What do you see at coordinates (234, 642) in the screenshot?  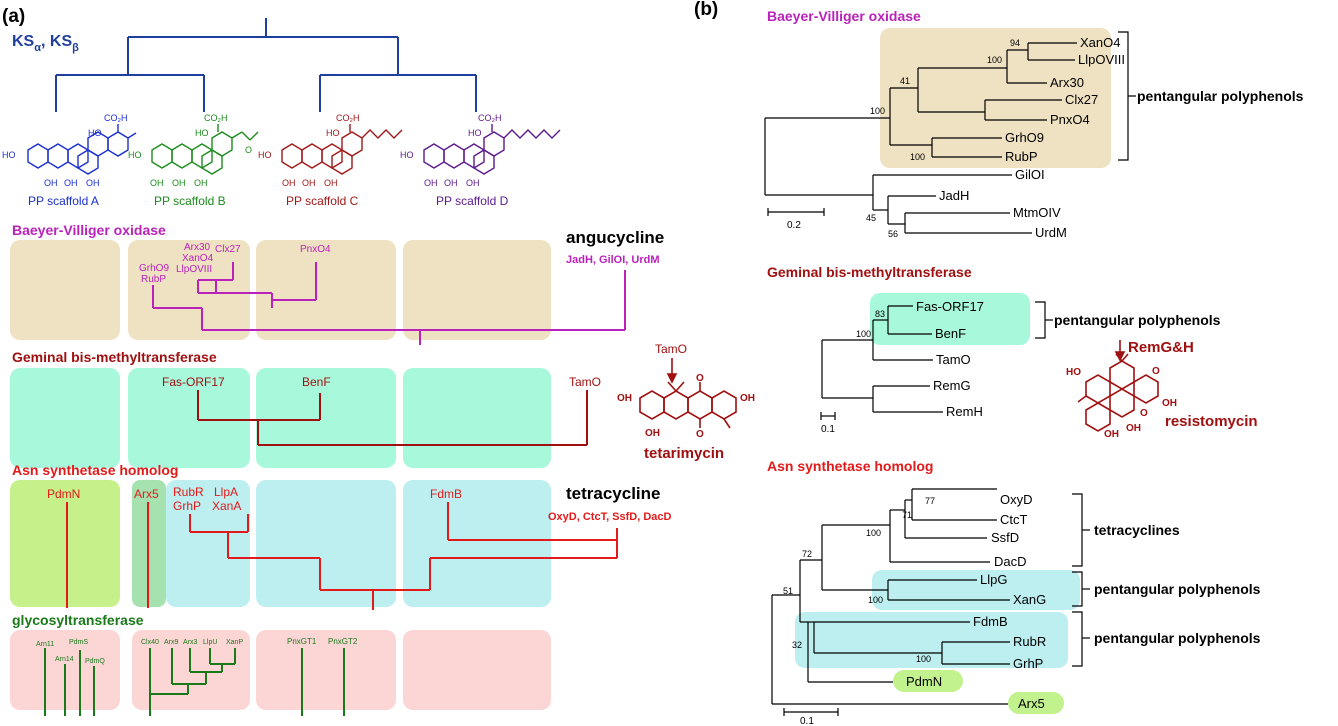 I see `glyco-xanp: XanP` at bounding box center [234, 642].